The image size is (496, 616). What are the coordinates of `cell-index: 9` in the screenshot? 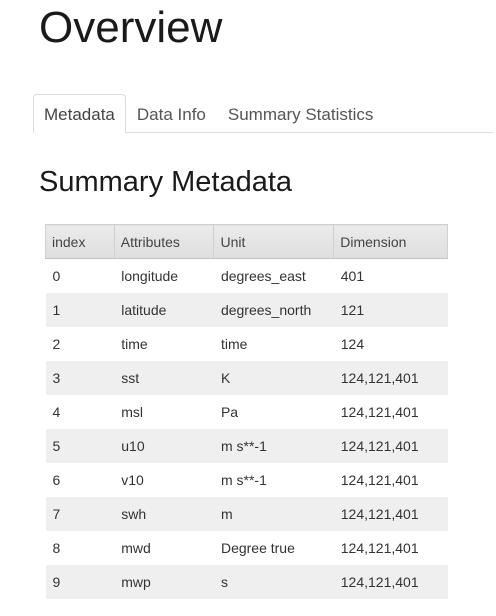 It's located at (80, 582).